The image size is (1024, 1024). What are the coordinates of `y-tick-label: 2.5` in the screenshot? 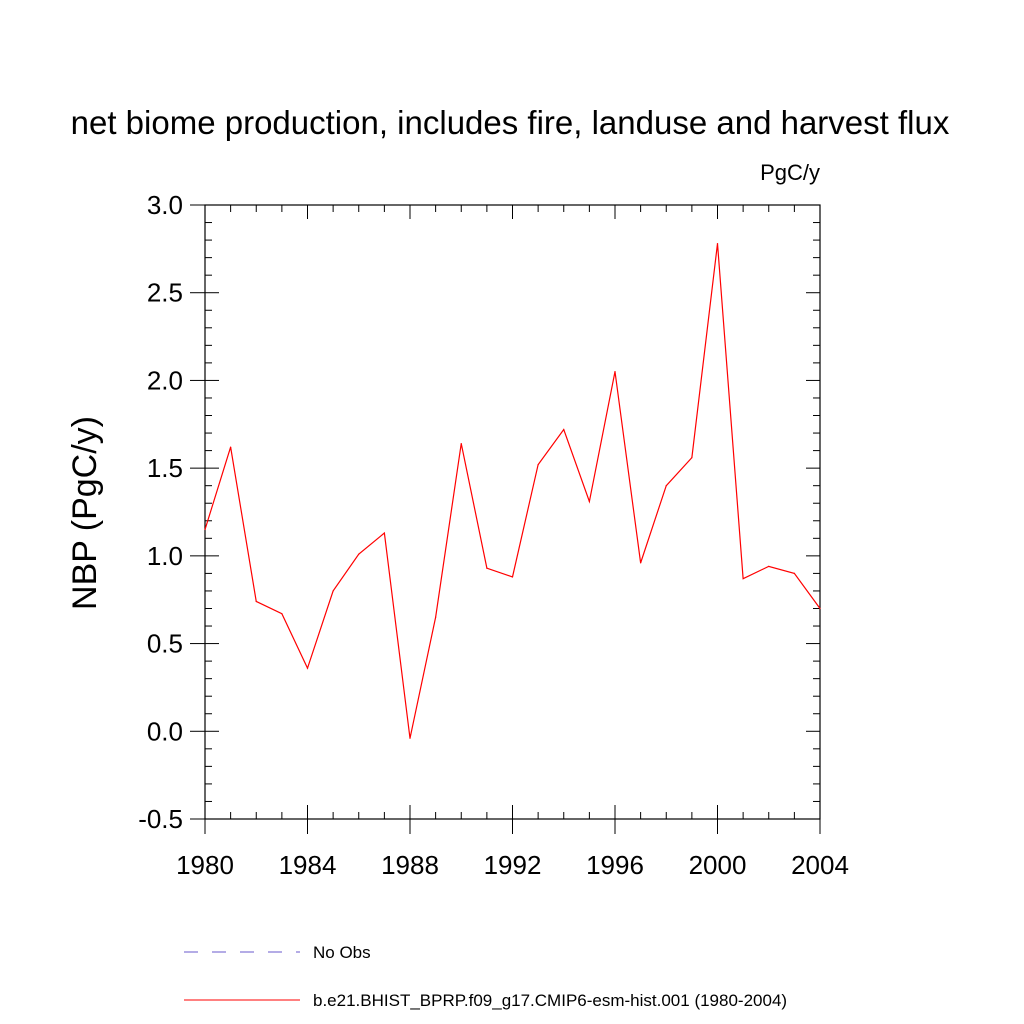 It's located at (165, 293).